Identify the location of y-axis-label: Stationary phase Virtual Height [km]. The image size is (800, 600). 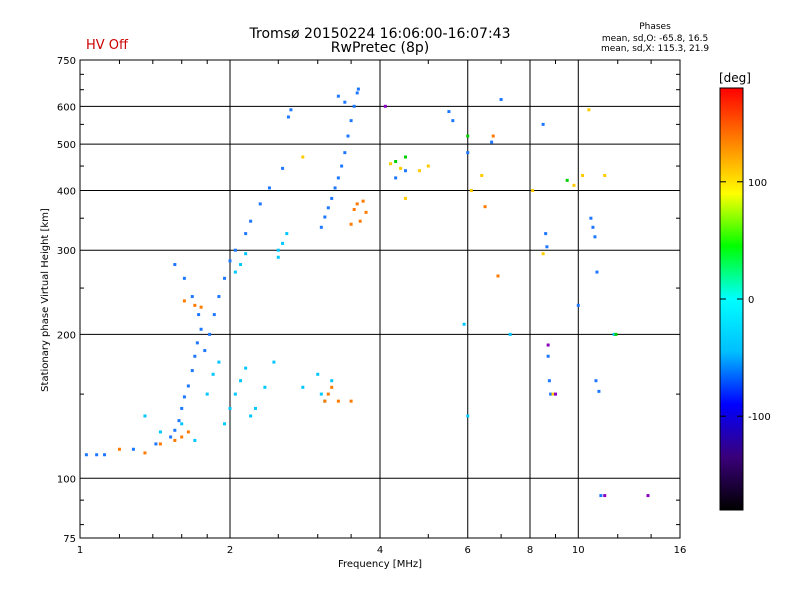
(45, 300).